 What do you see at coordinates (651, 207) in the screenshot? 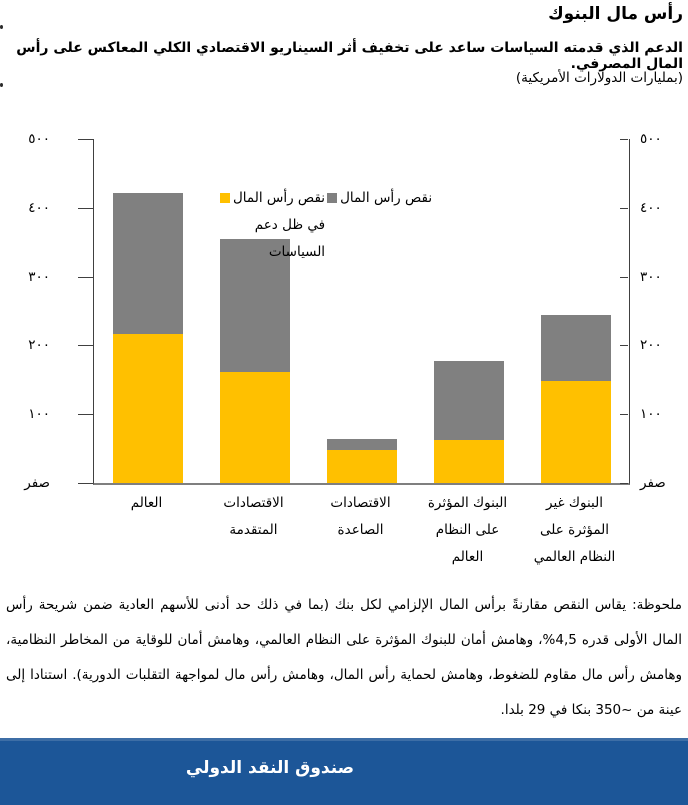
I see `y-tick-label-right: ٤٠٠` at bounding box center [651, 207].